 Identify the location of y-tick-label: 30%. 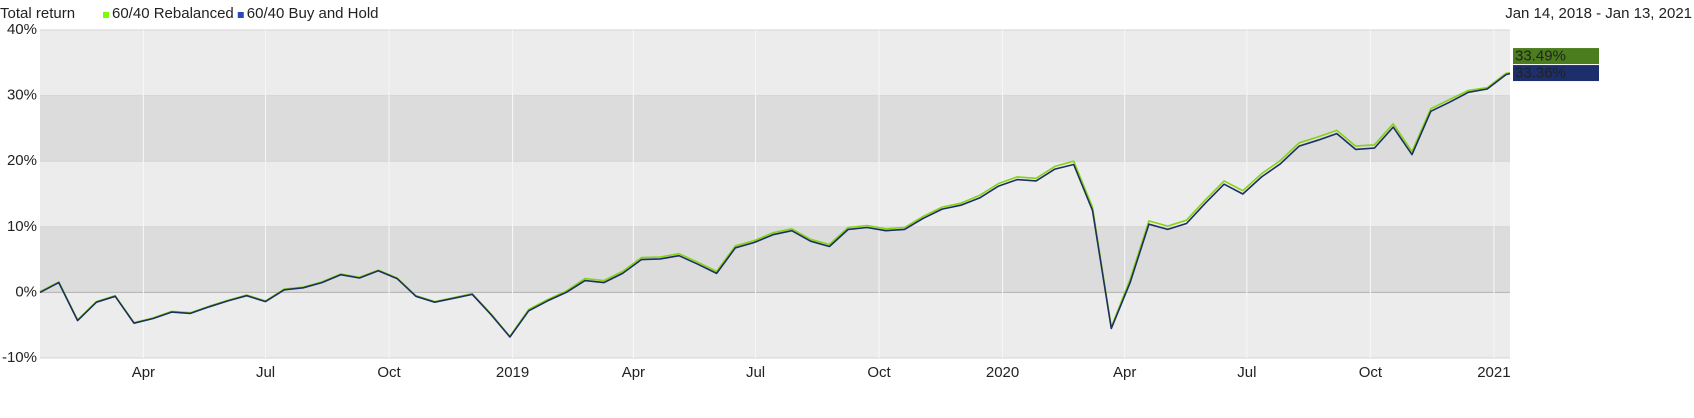
(22, 95).